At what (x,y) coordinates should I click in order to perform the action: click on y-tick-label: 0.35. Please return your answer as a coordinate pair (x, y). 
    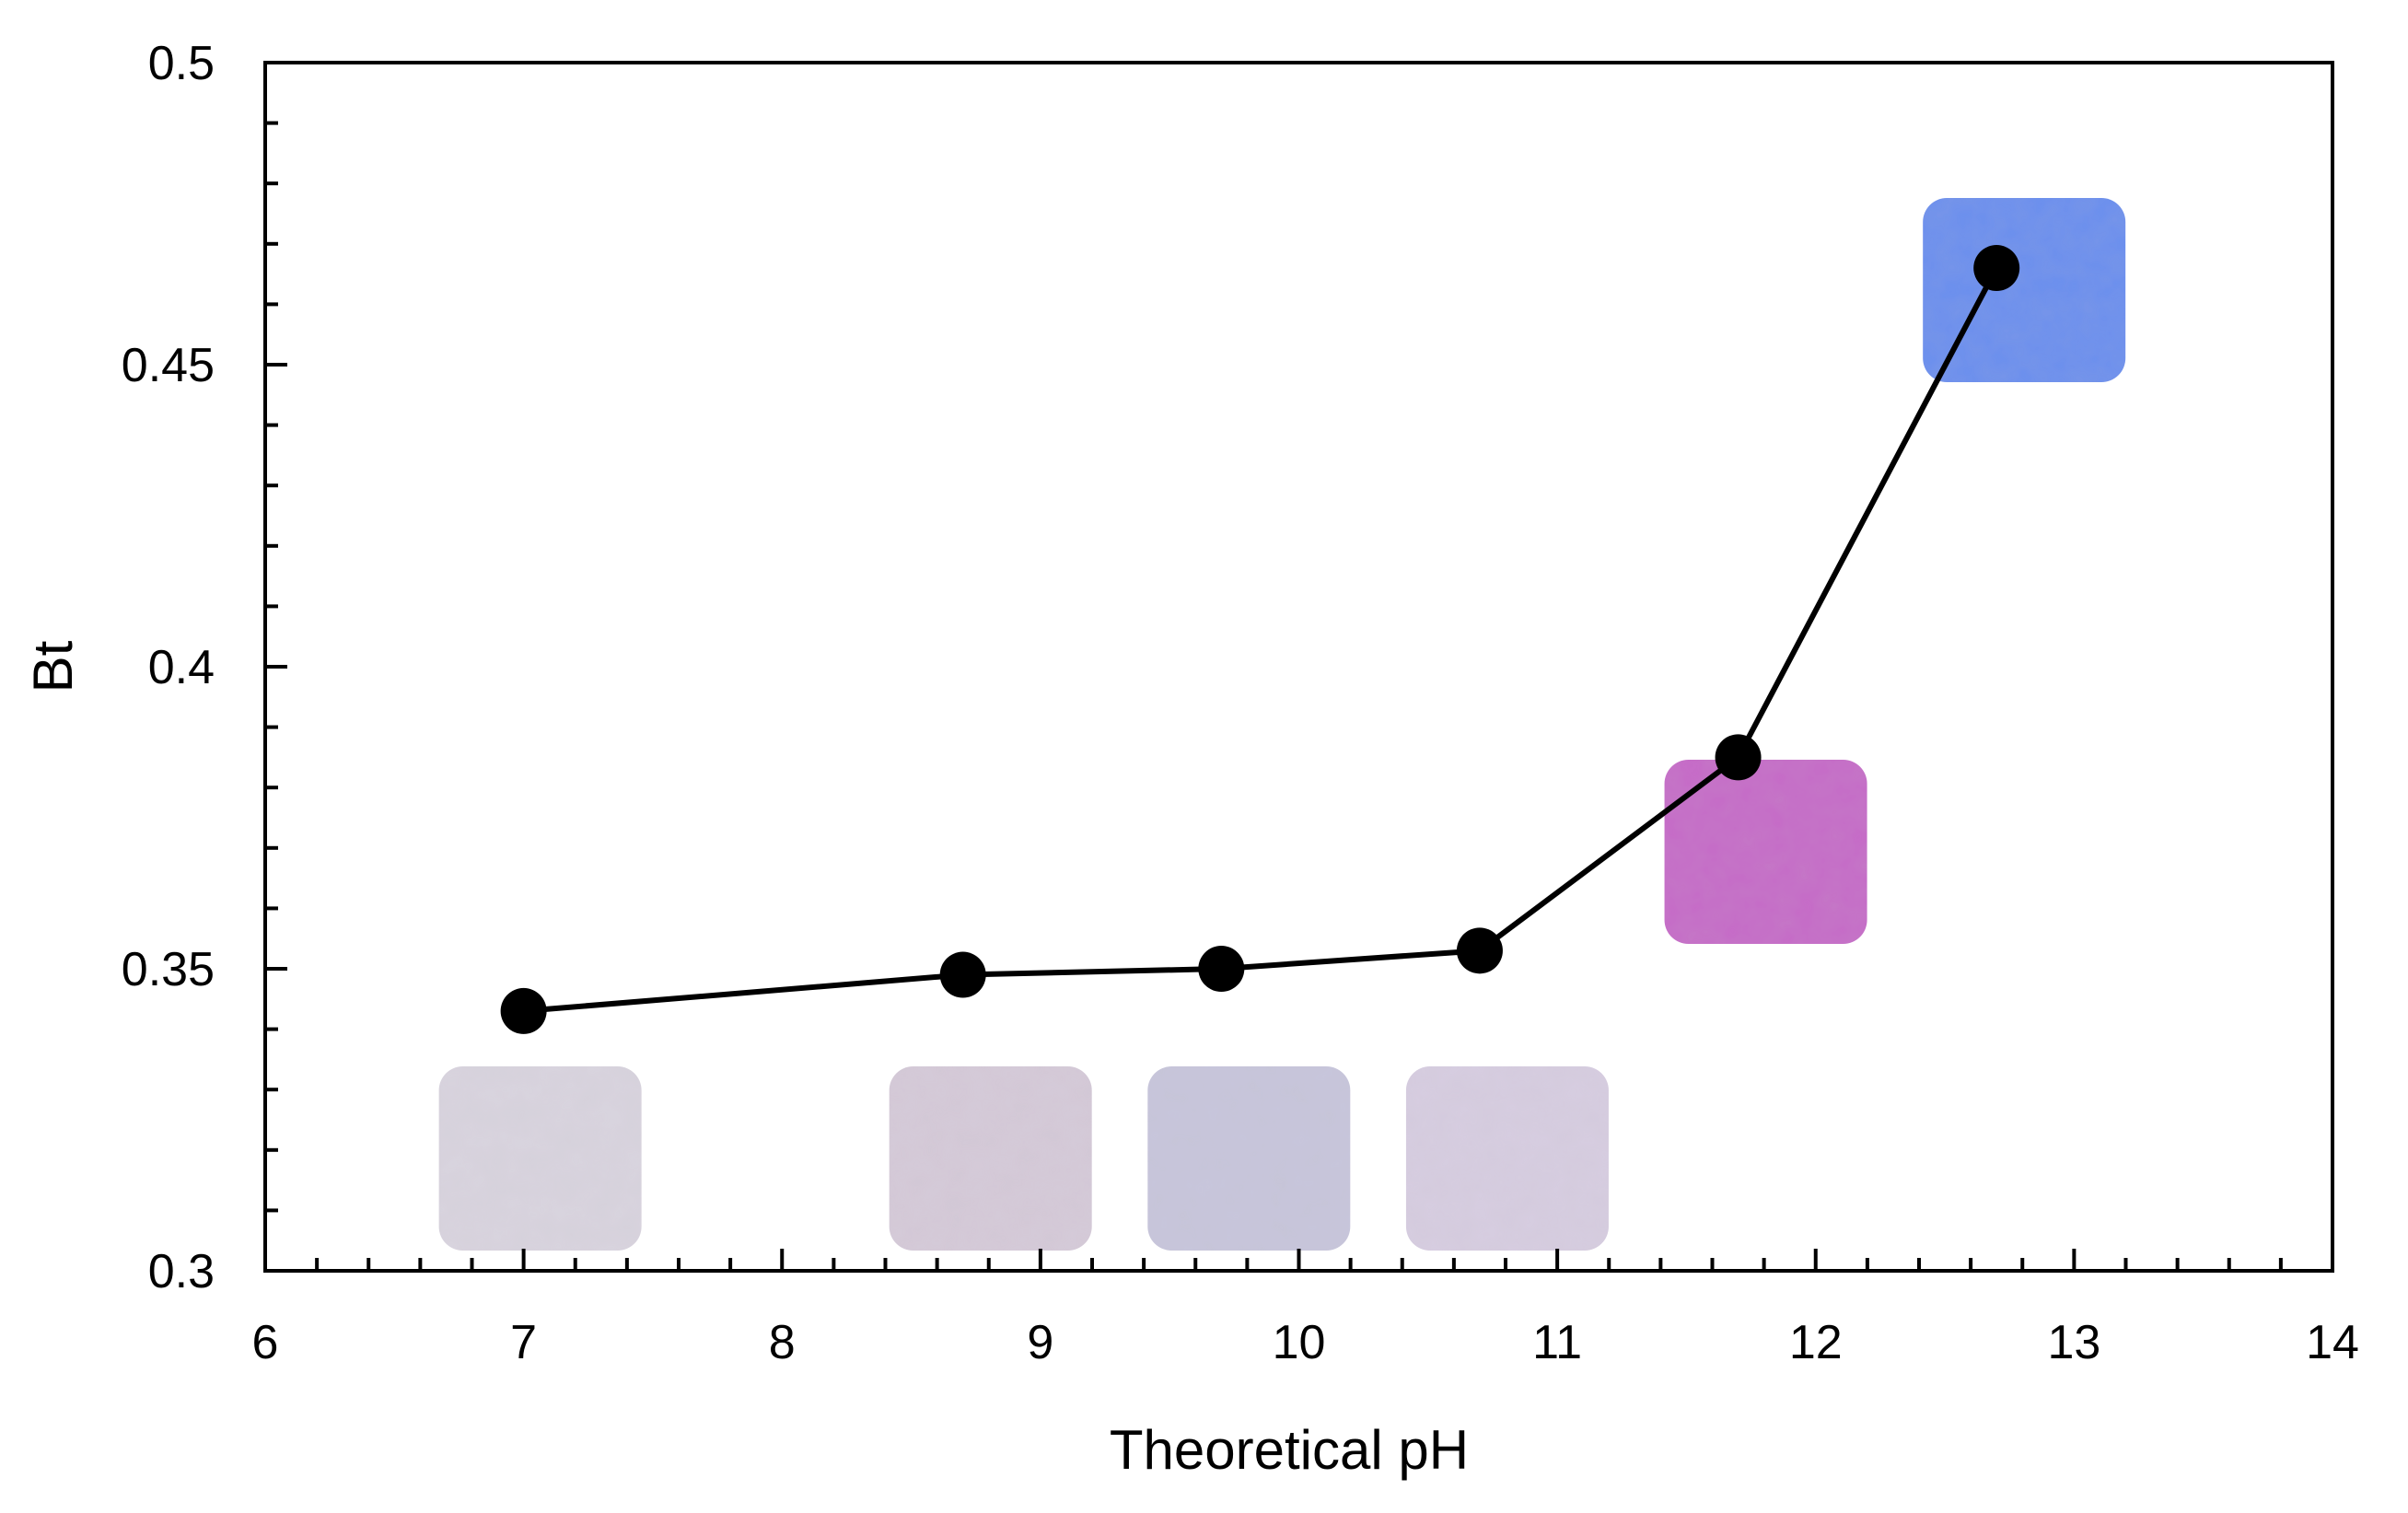
    Looking at the image, I should click on (168, 970).